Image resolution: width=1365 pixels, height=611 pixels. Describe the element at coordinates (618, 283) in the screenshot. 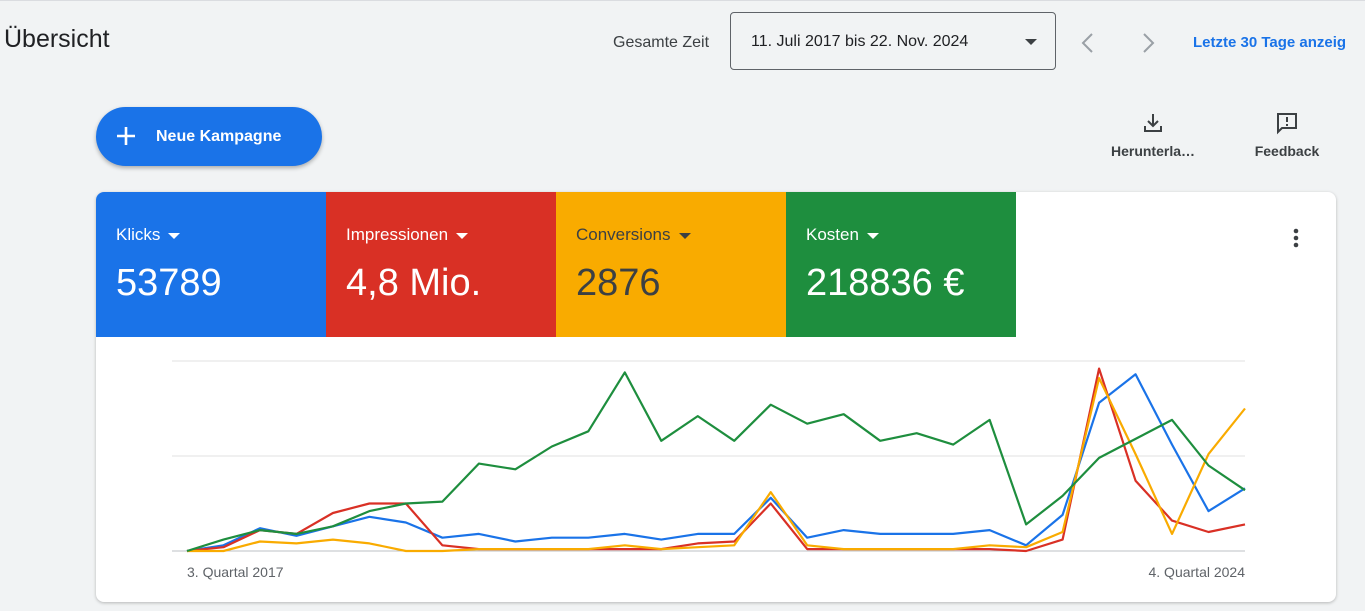

I see `metric-value: 2876` at that location.